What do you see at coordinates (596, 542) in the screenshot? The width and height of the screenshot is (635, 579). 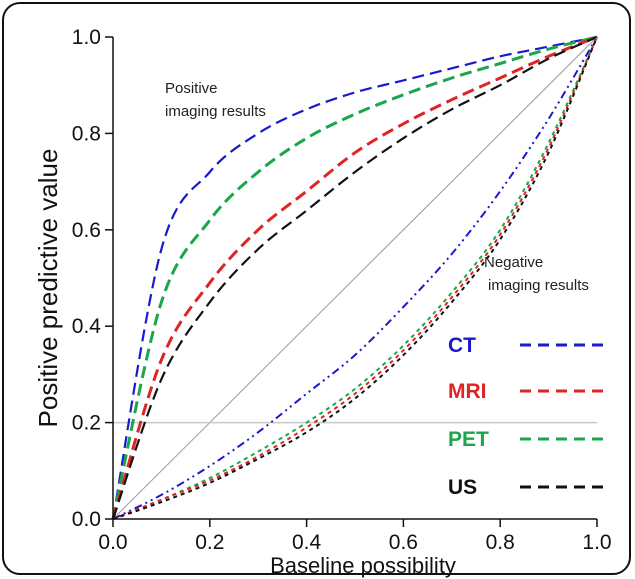 I see `x-tick-label: 1.0` at bounding box center [596, 542].